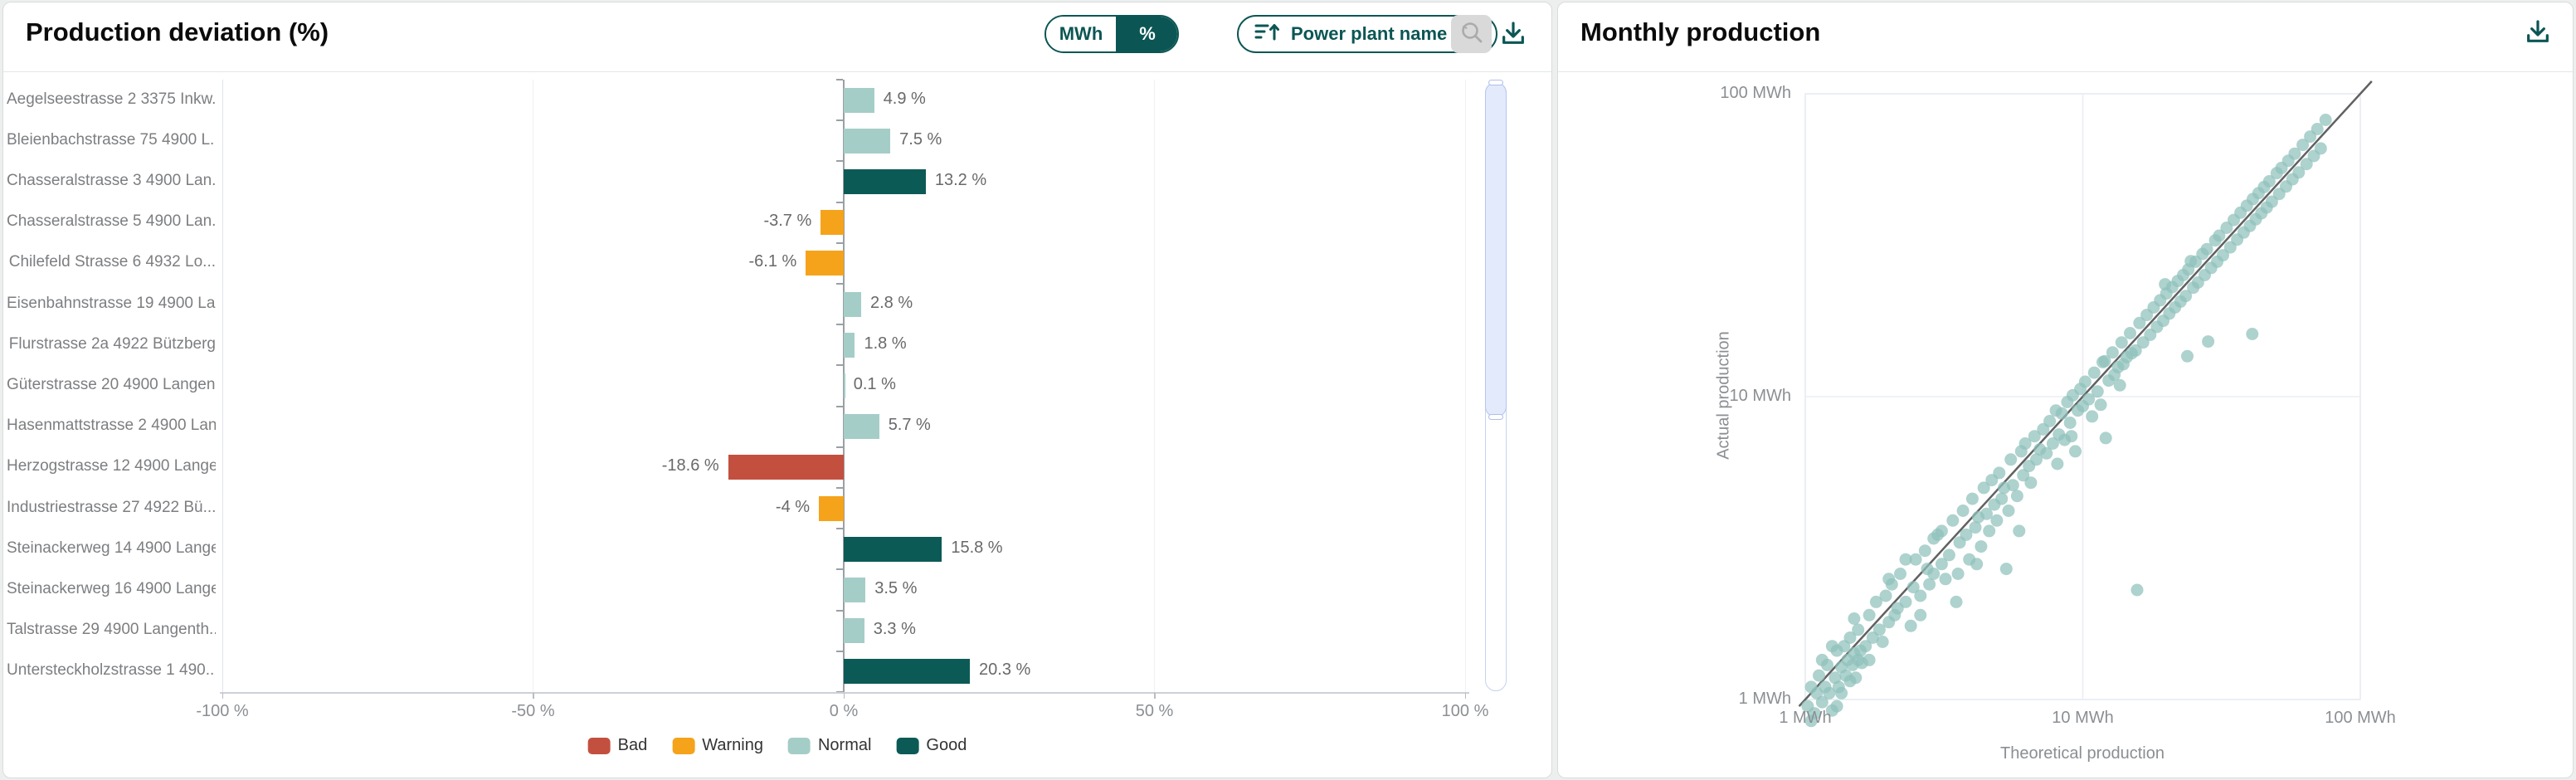 The image size is (2576, 780). I want to click on unit-toggle: MWh %, so click(1112, 34).